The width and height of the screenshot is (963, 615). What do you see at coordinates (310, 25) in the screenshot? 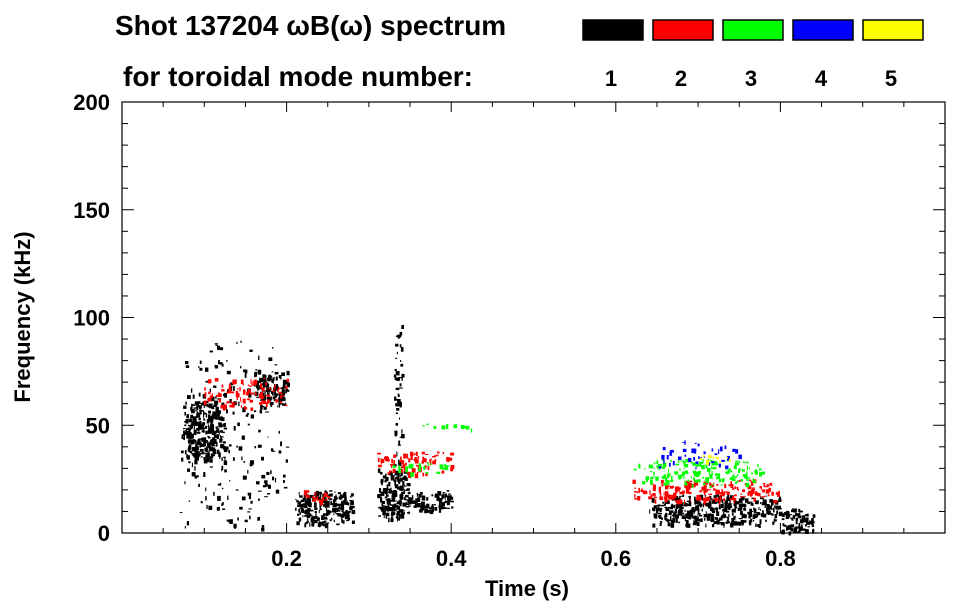
I see `chart-title: Shot 137204 ωB(ω) spectrum` at bounding box center [310, 25].